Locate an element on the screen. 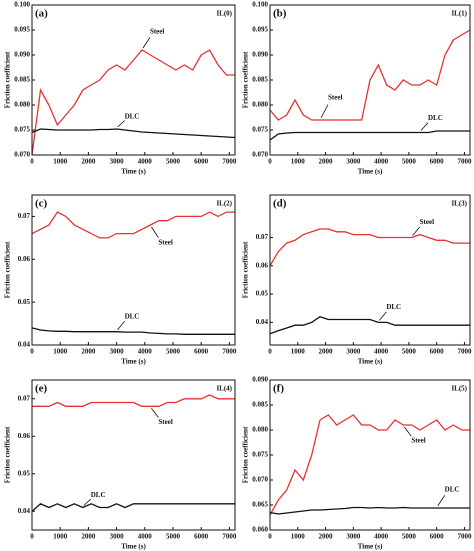 This screenshot has width=474, height=551. y-tick-label: 0.085 is located at coordinates (22, 80).